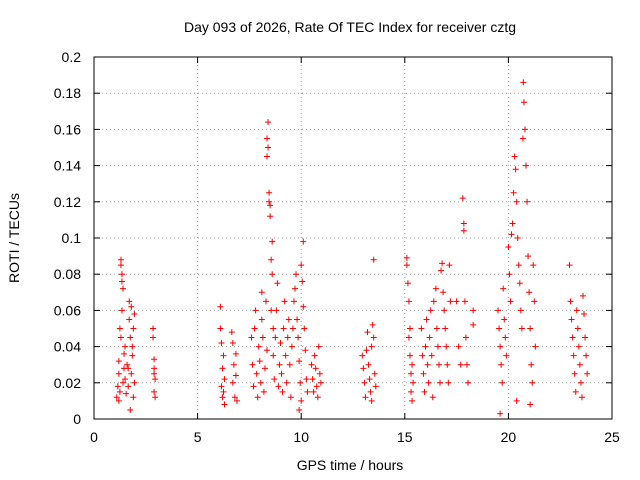 The width and height of the screenshot is (640, 480). I want to click on y-tick-labels: 0 0.02 0.04 0.06 0.08 0.1 0.12 0.14 0.16 0.18 0.2, so click(67, 238).